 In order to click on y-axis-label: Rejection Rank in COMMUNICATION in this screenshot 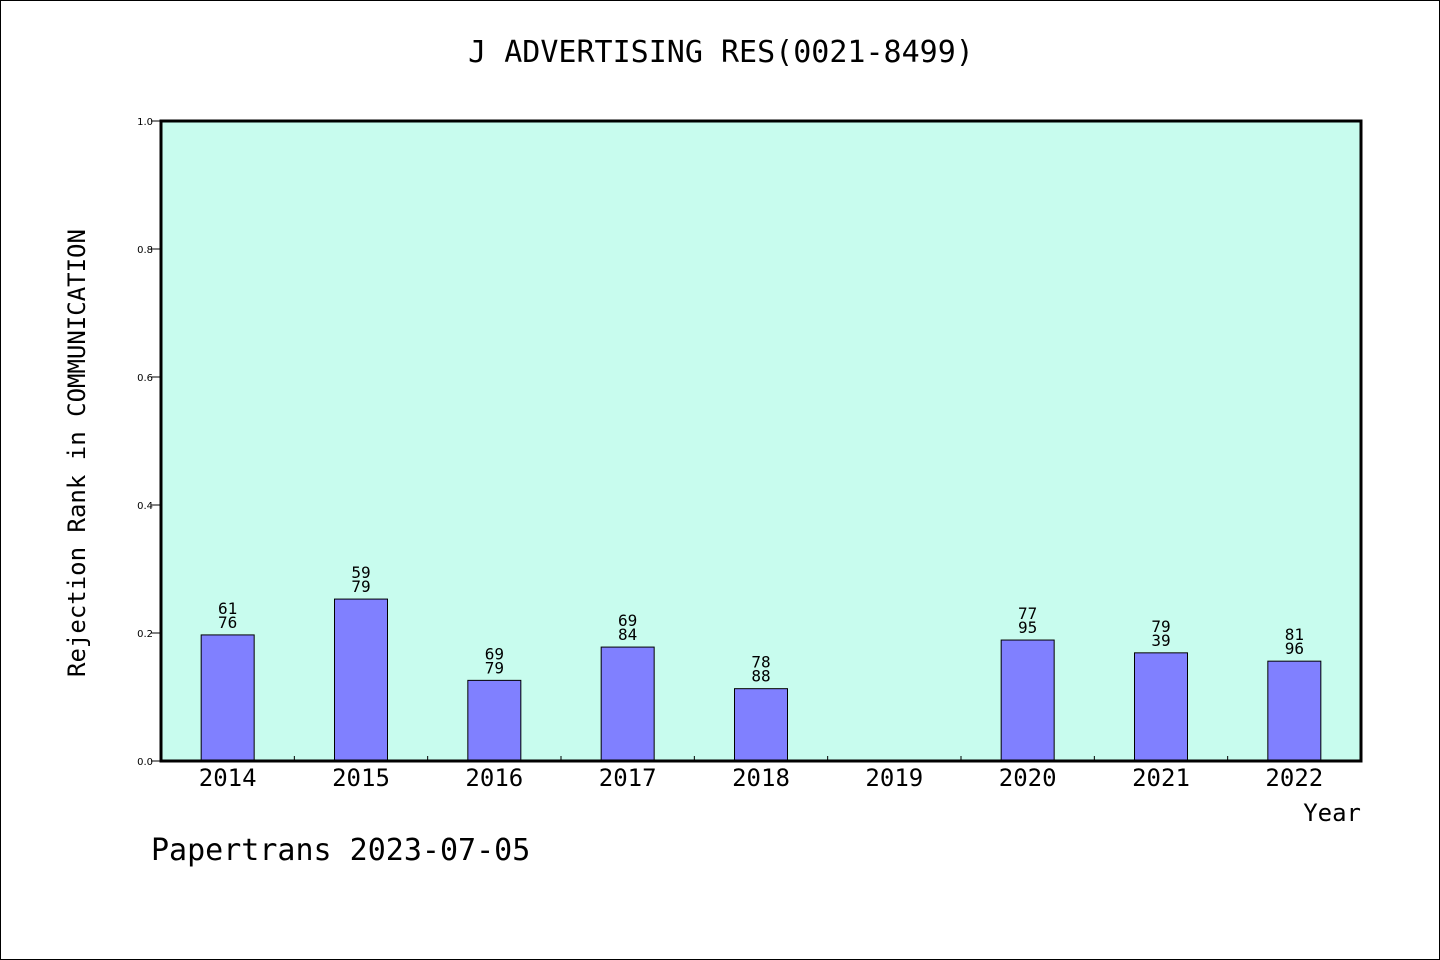, I will do `click(77, 453)`.